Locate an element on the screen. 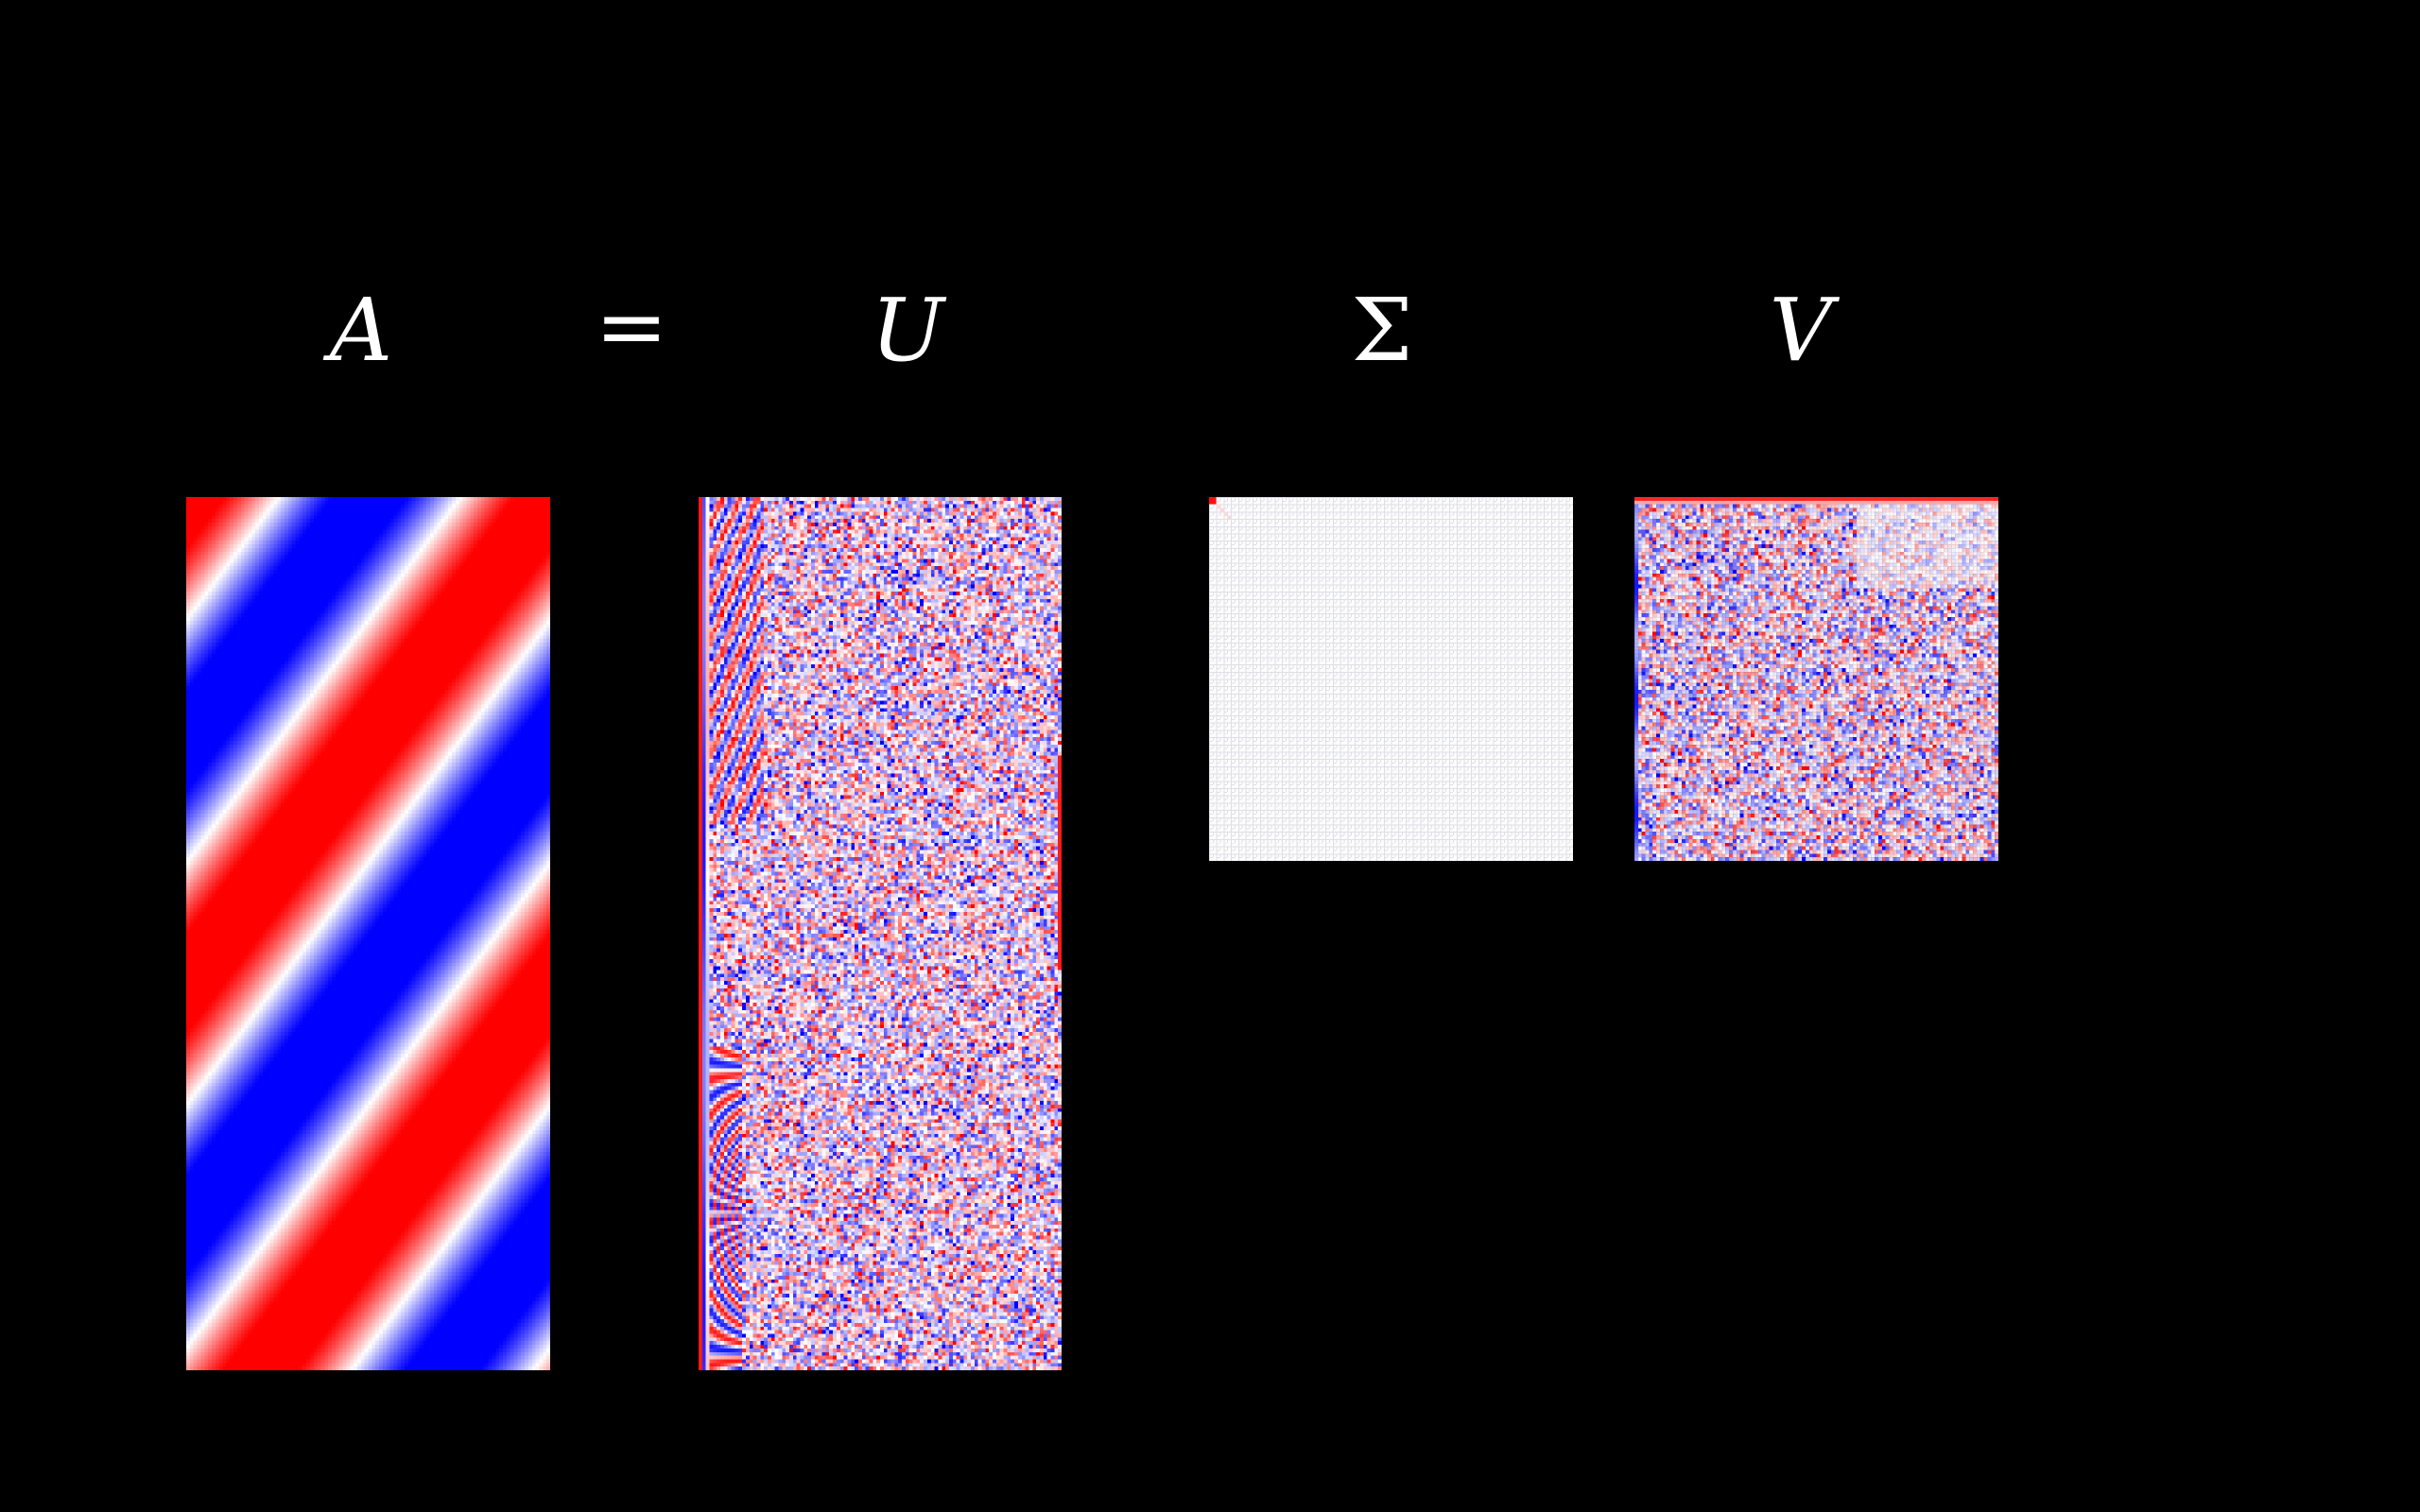 This screenshot has width=2420, height=1512. matrix-sigma-label: Σ is located at coordinates (1382, 330).